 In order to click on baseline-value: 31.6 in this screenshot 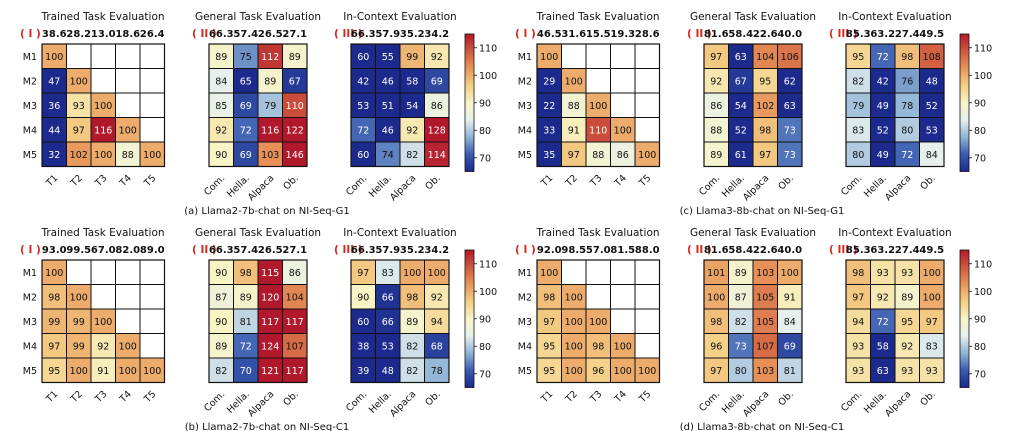, I will do `click(573, 34)`.